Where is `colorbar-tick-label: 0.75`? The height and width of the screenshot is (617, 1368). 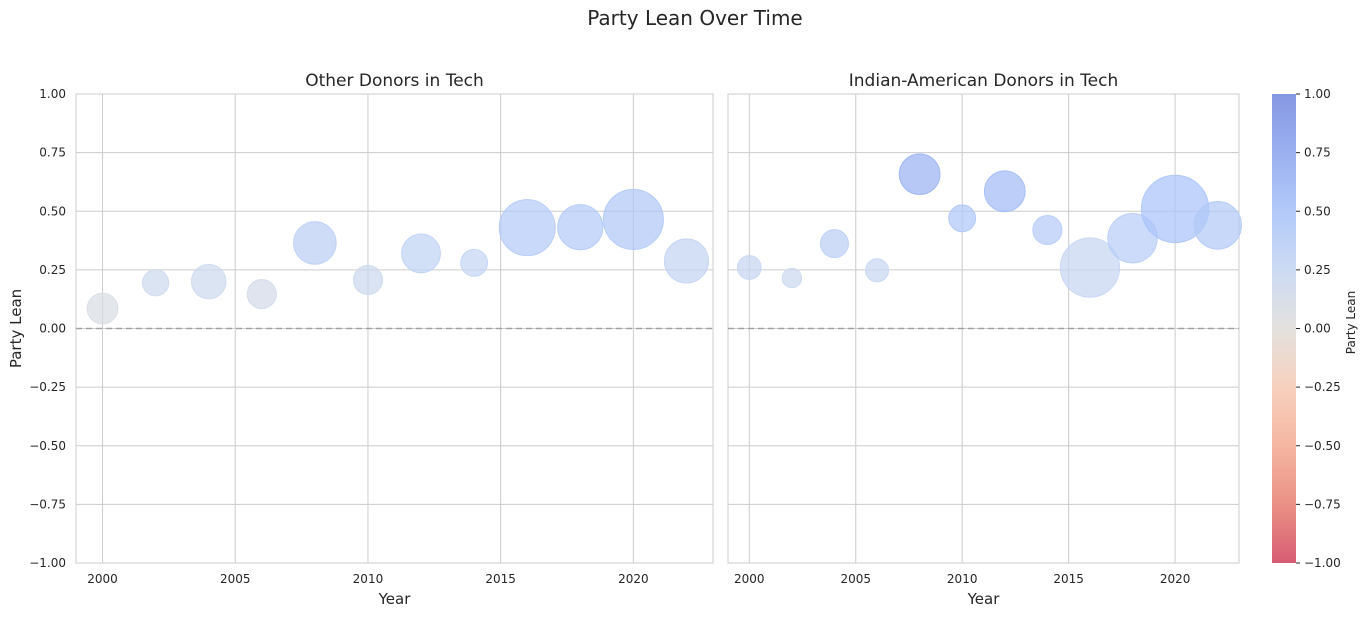
colorbar-tick-label: 0.75 is located at coordinates (1317, 153).